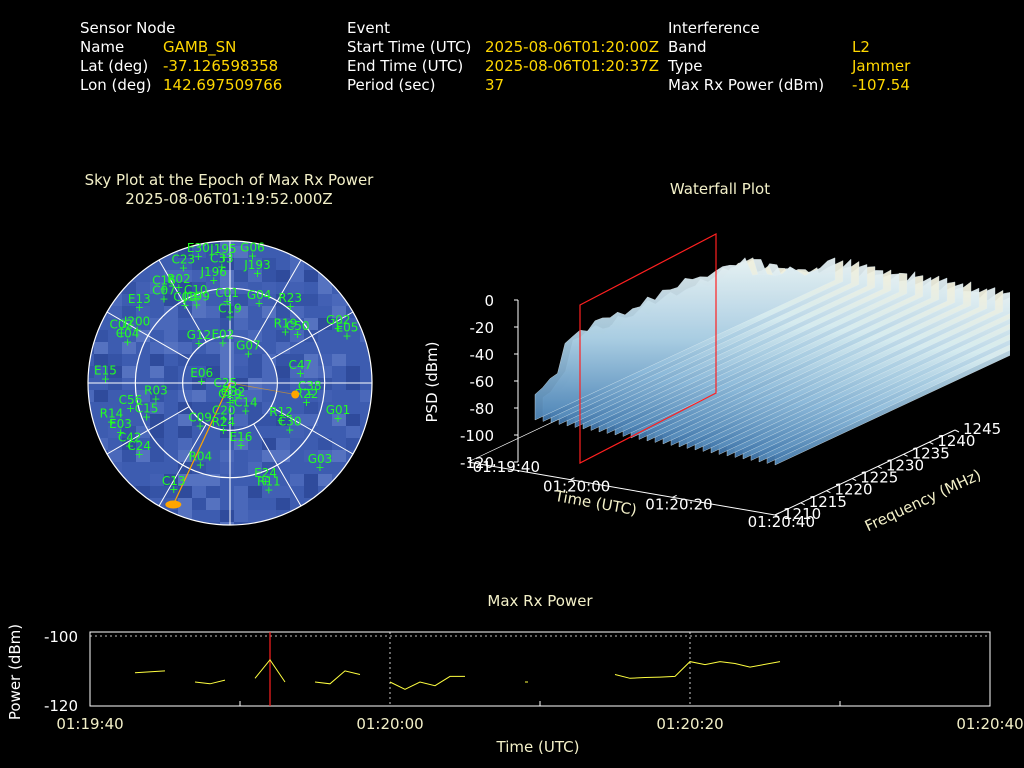  Describe the element at coordinates (307, 394) in the screenshot. I see `sky-sat-label: R22` at that location.